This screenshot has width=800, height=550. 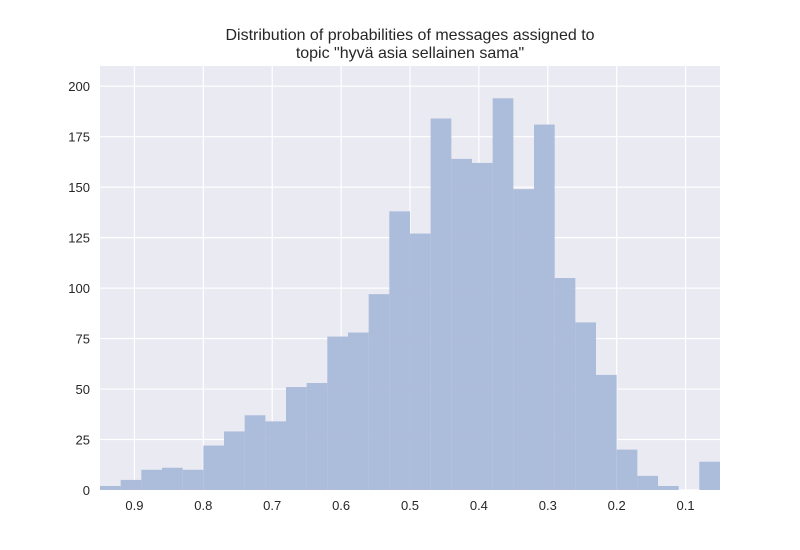 I want to click on x-tick-label: 0.7, so click(x=272, y=505).